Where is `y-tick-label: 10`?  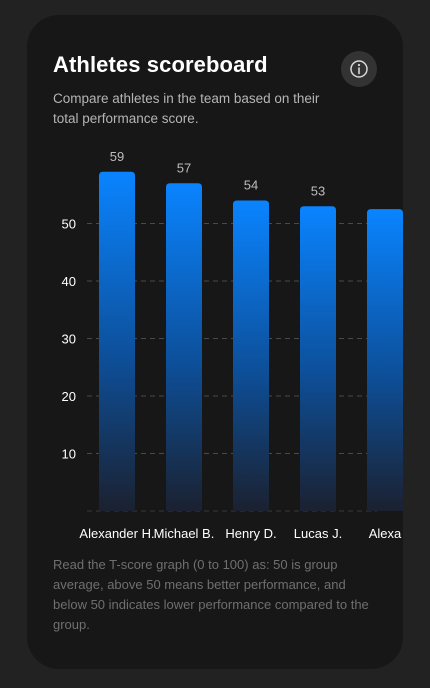 y-tick-label: 10 is located at coordinates (69, 454).